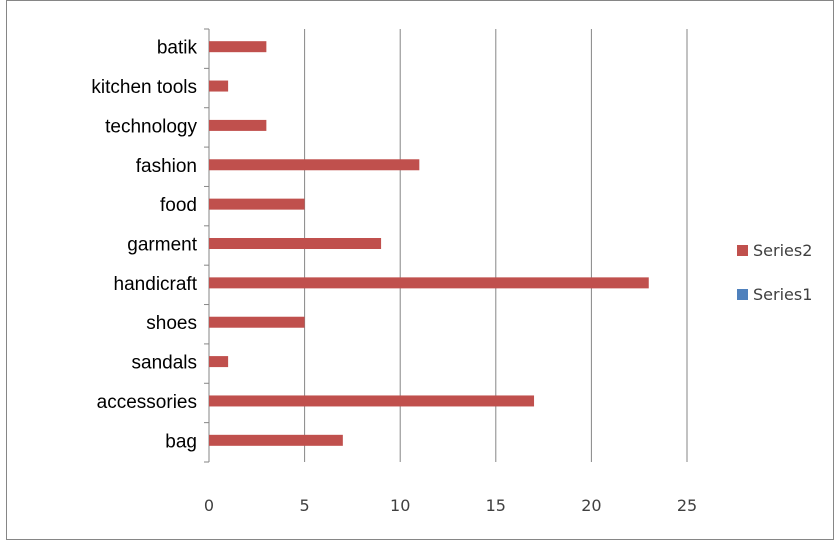 The image size is (837, 543). Describe the element at coordinates (400, 505) in the screenshot. I see `x-tick-label: 10` at that location.